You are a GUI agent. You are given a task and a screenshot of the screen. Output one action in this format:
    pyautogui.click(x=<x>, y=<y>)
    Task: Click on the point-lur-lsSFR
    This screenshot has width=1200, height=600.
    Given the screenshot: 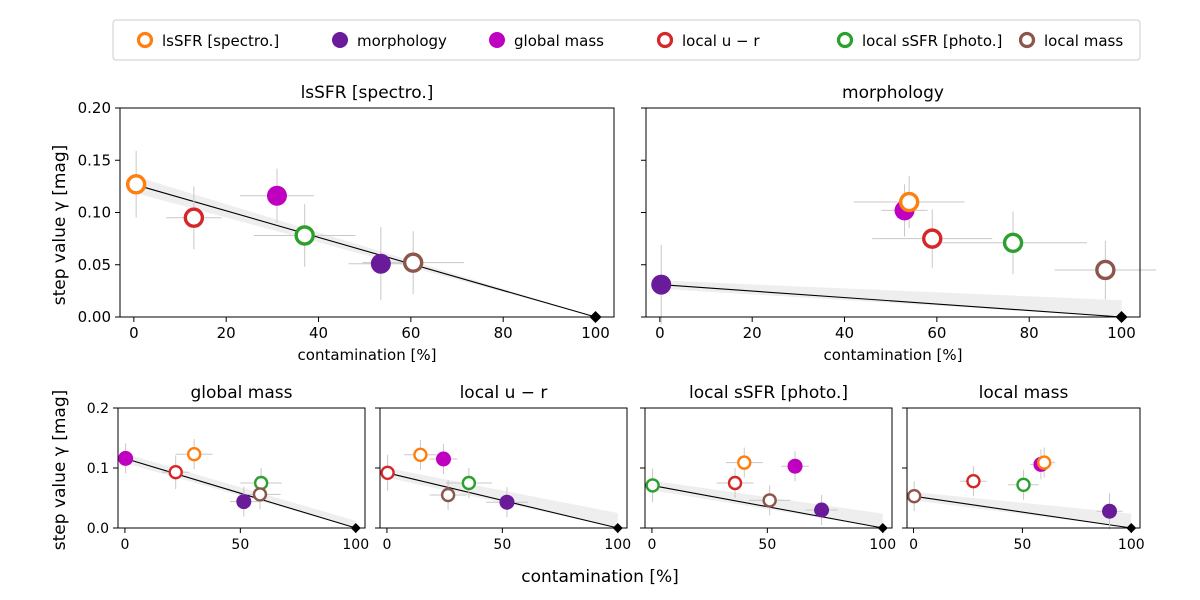 What is the action you would take?
    pyautogui.click(x=420, y=454)
    